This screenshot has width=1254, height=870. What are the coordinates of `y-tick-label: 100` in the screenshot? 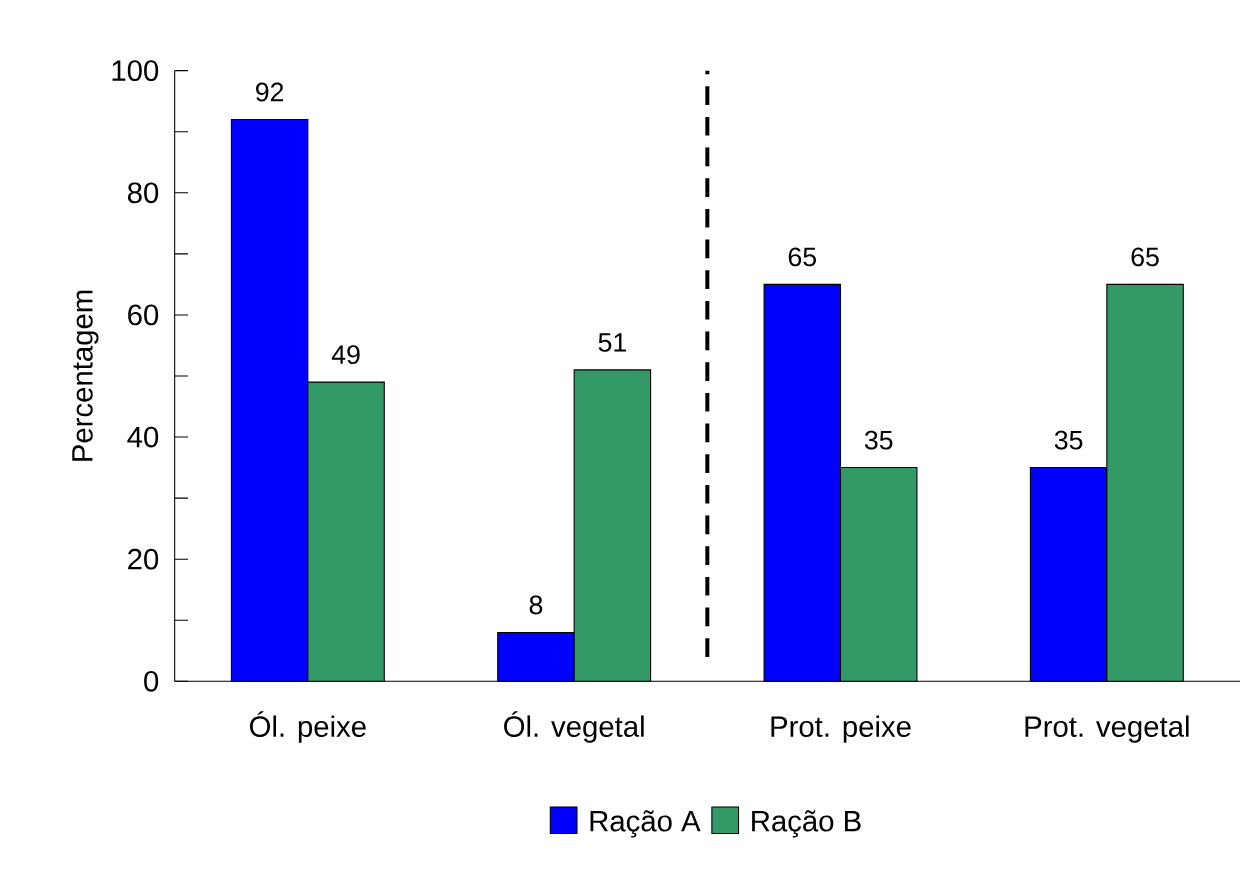 It's located at (135, 71).